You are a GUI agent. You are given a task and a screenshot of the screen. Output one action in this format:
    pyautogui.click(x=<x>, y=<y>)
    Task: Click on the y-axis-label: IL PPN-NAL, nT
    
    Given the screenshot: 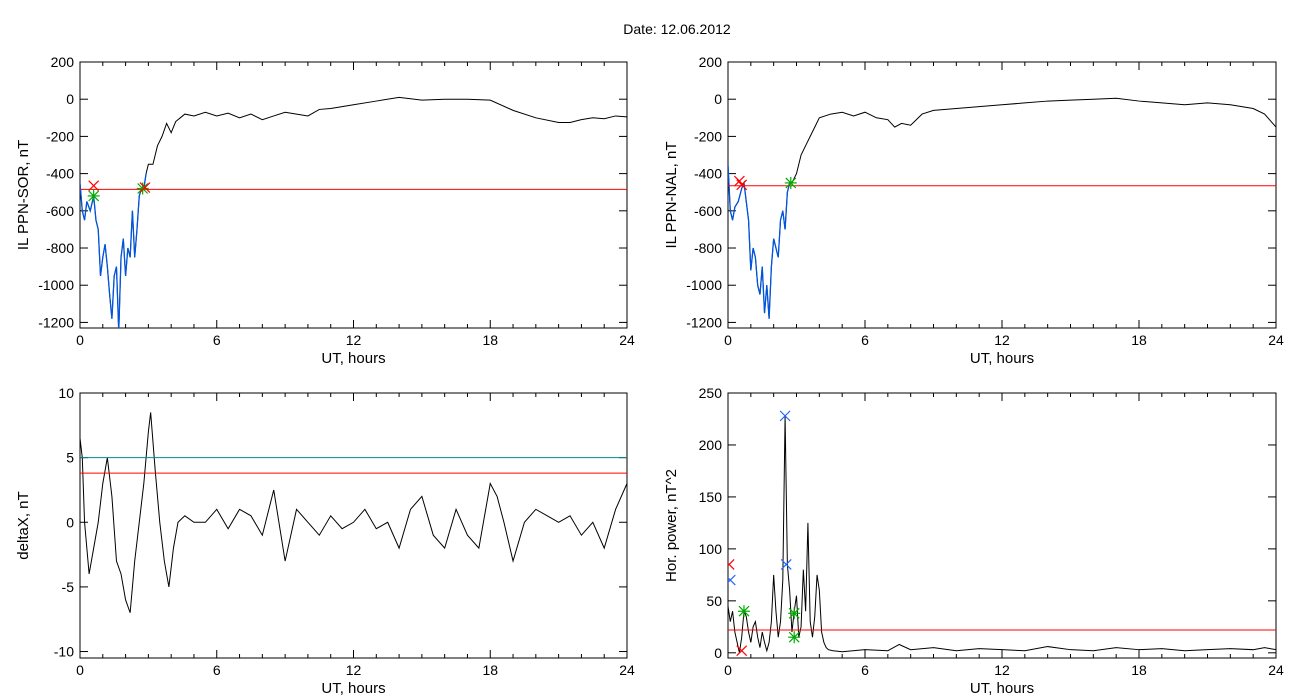 What is the action you would take?
    pyautogui.click(x=671, y=195)
    